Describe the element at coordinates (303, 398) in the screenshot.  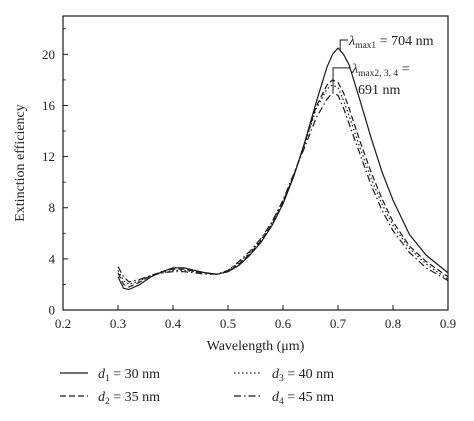
I see `legend-label-4: d4 = 45 nm` at that location.